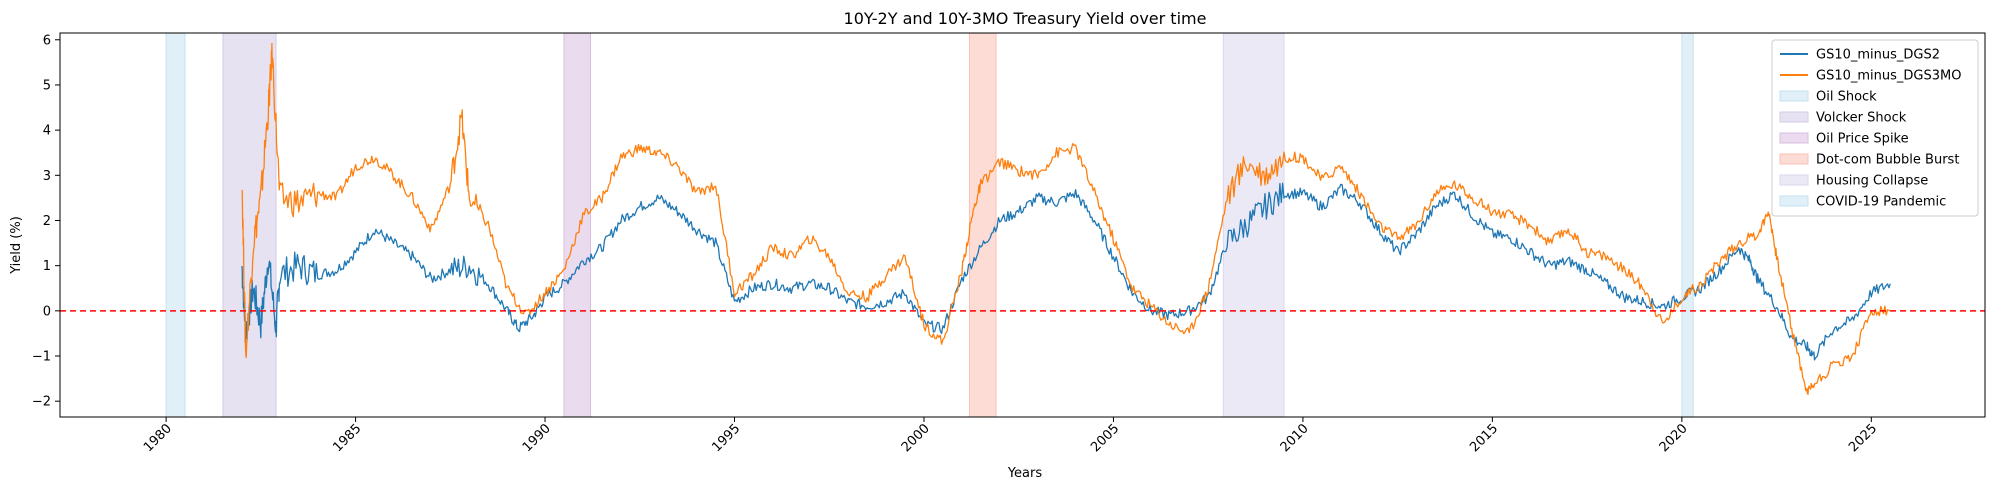 The height and width of the screenshot is (490, 1990). I want to click on legend-box, so click(1875, 128).